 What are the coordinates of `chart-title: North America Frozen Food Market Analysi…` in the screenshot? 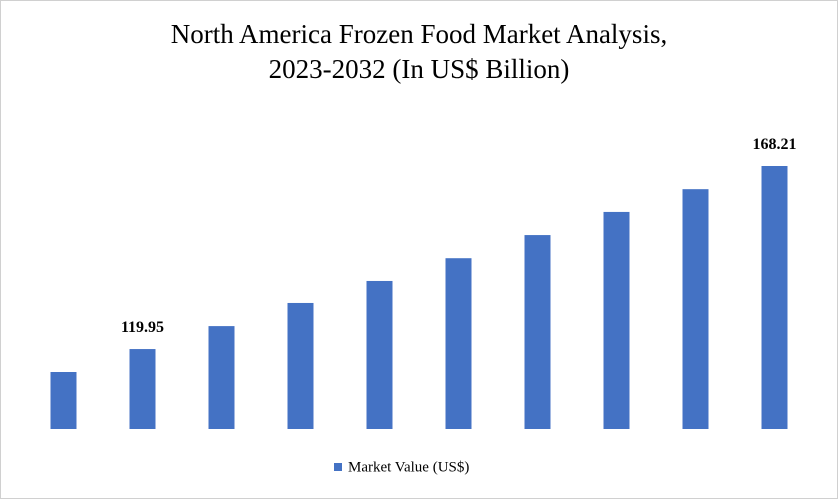 It's located at (419, 51).